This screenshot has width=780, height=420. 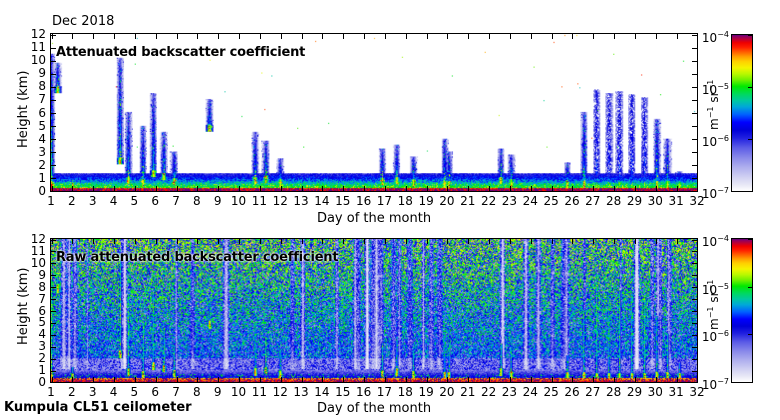 I want to click on x-tick-label: 5, so click(x=134, y=392).